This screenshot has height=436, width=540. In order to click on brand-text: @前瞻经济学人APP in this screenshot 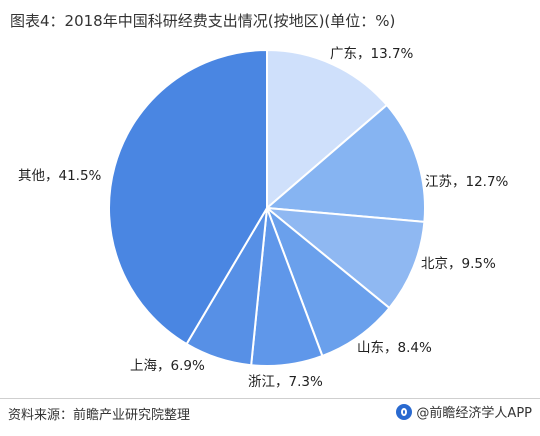, I will do `click(474, 413)`.